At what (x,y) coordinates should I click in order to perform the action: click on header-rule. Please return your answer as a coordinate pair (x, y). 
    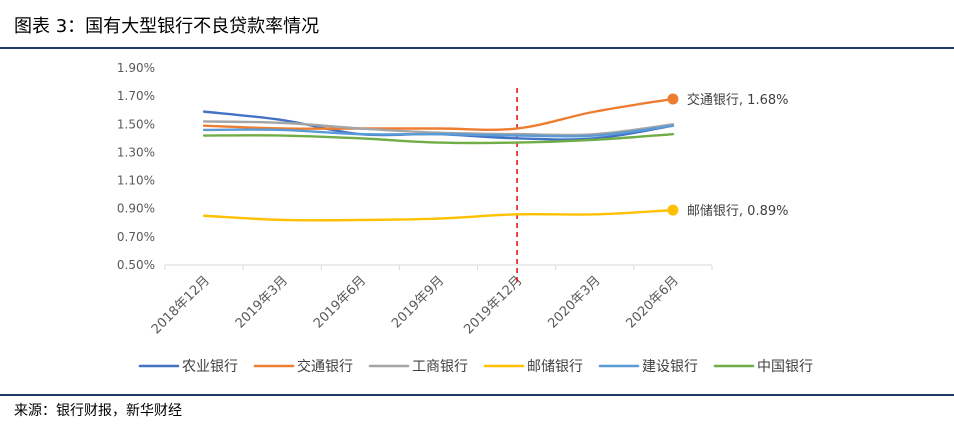
    Looking at the image, I should click on (477, 48).